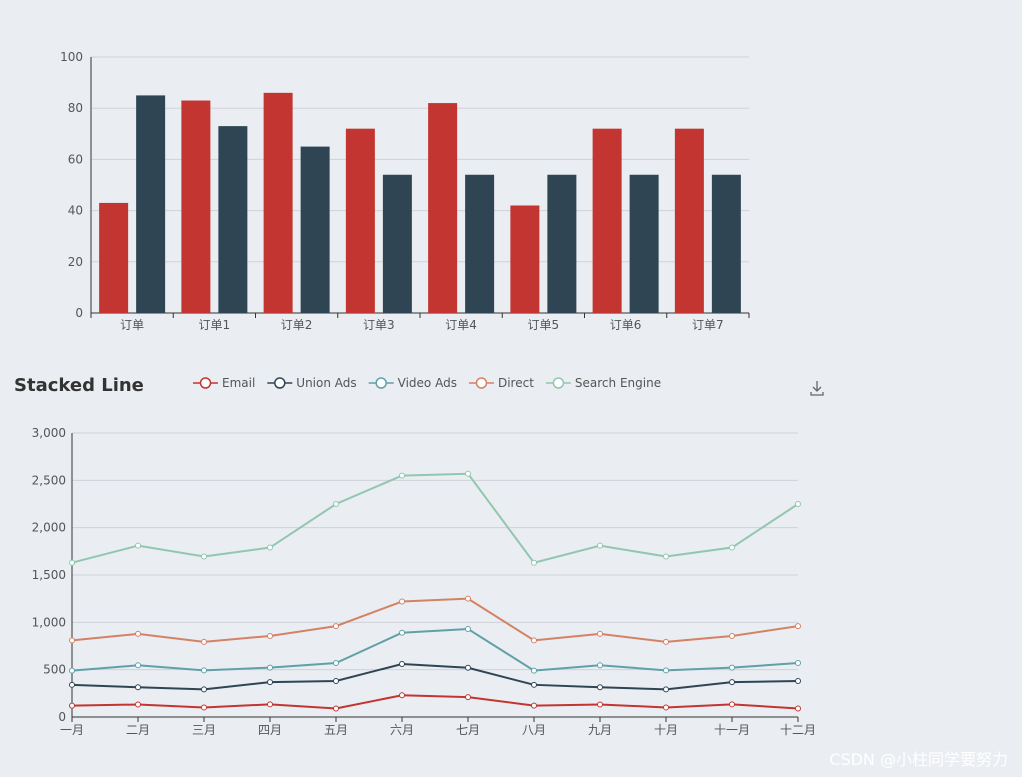 Image resolution: width=1022 pixels, height=777 pixels. What do you see at coordinates (71, 57) in the screenshot?
I see `y-tick-label: 100` at bounding box center [71, 57].